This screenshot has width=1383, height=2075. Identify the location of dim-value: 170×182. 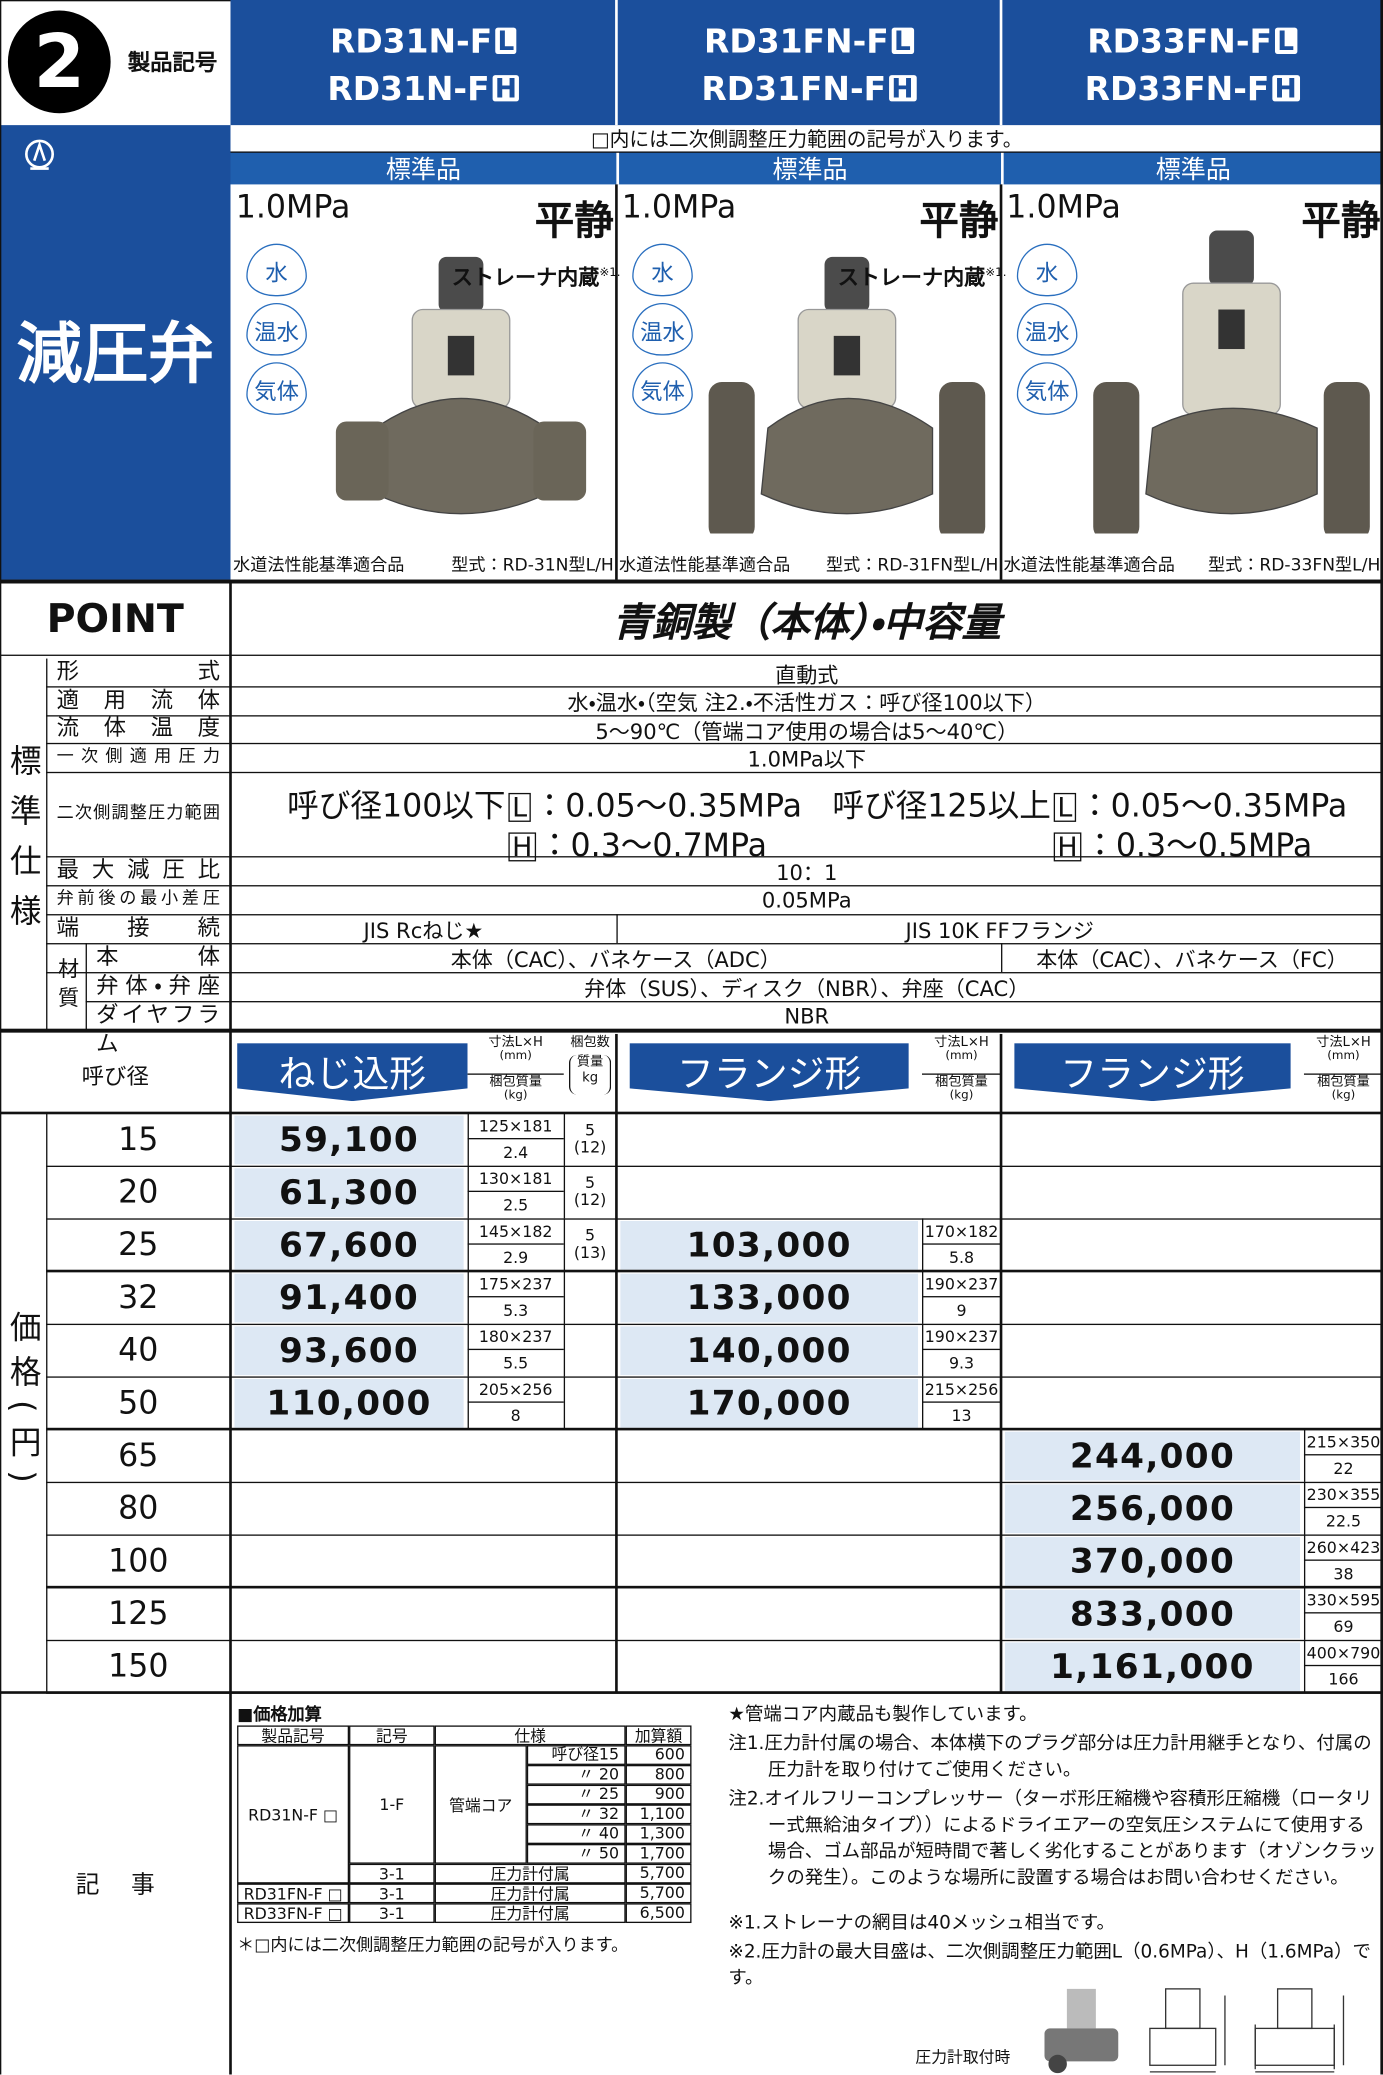
(961, 1231).